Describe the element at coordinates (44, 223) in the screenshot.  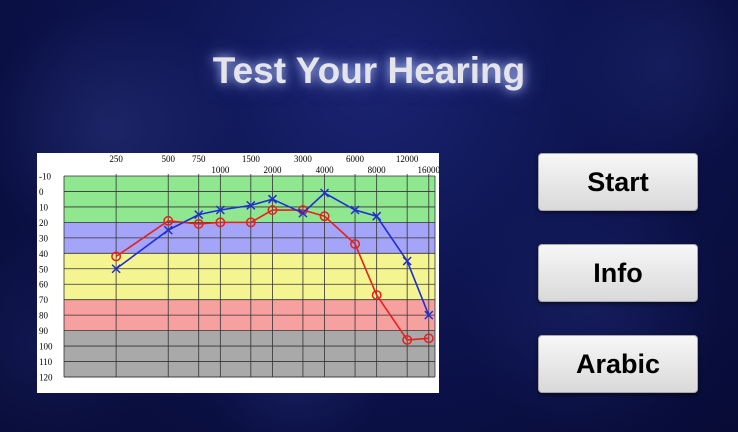
I see `y-tick-label: 20` at that location.